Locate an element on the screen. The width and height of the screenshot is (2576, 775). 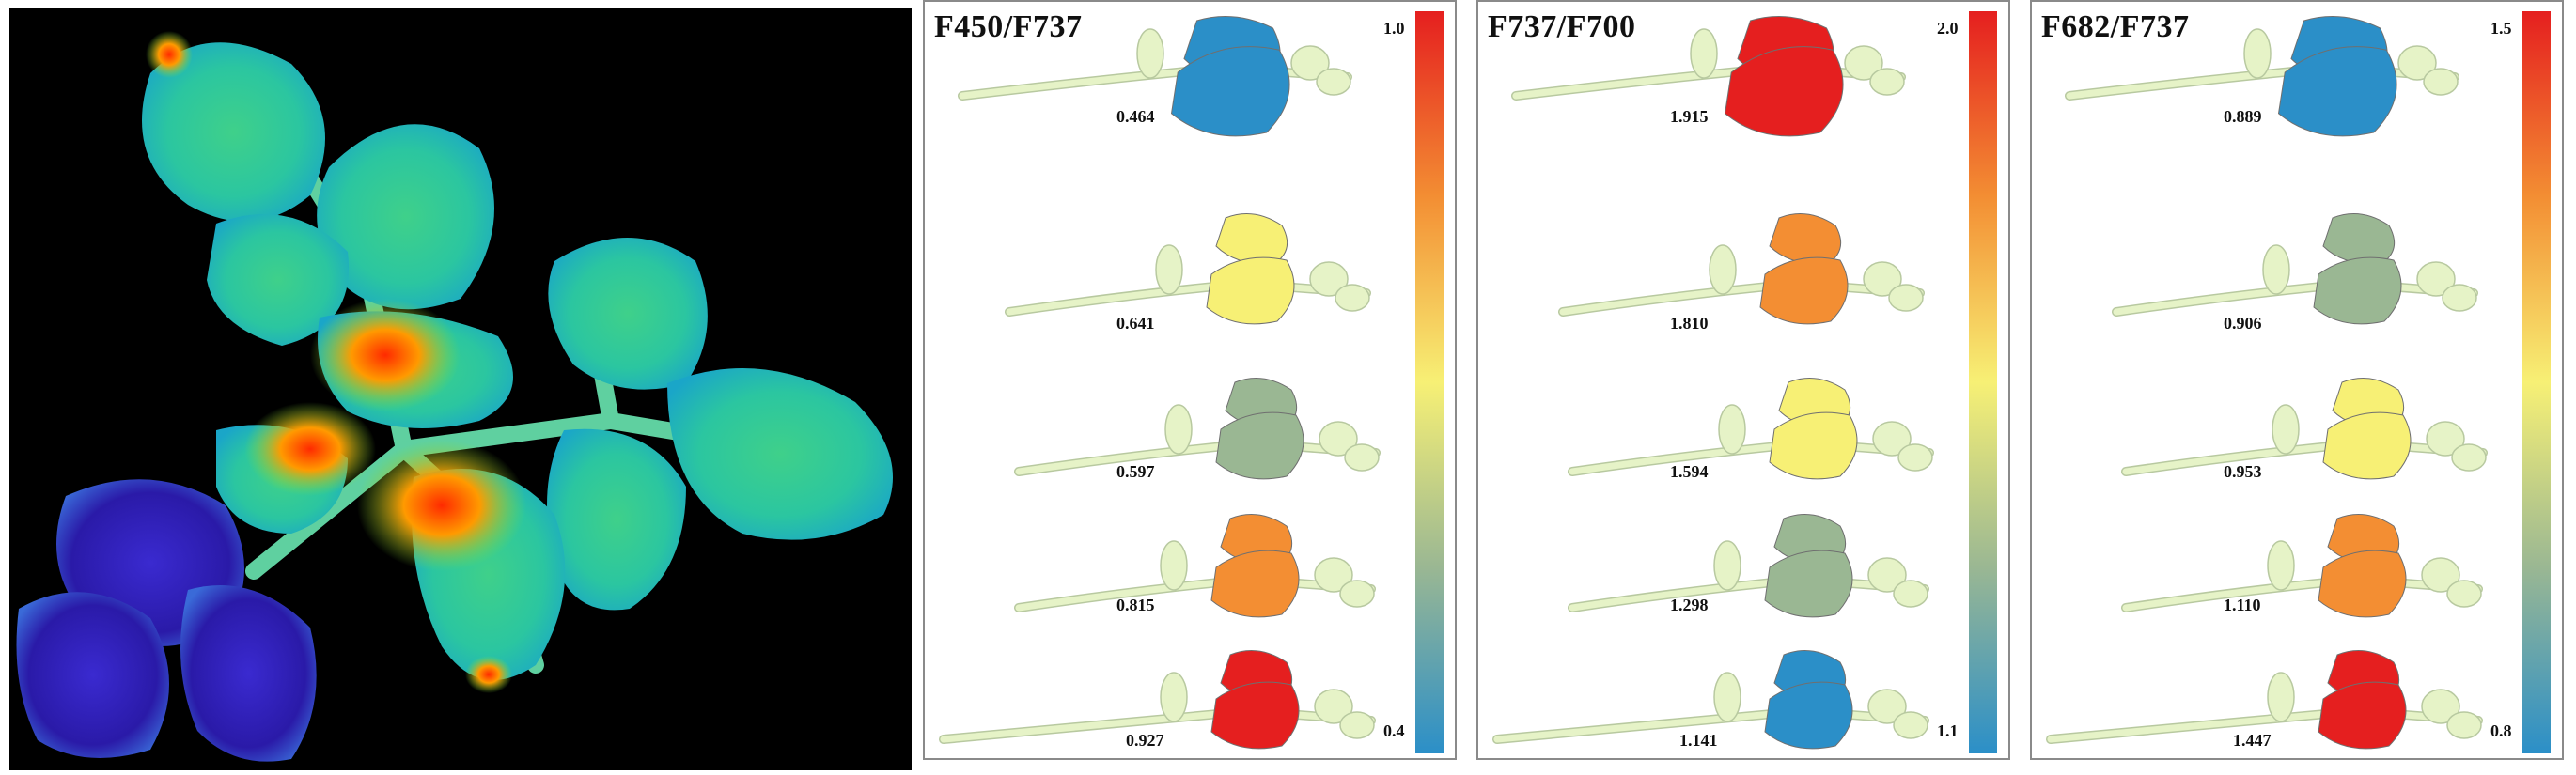
panel-title: F450/F737 is located at coordinates (1009, 26).